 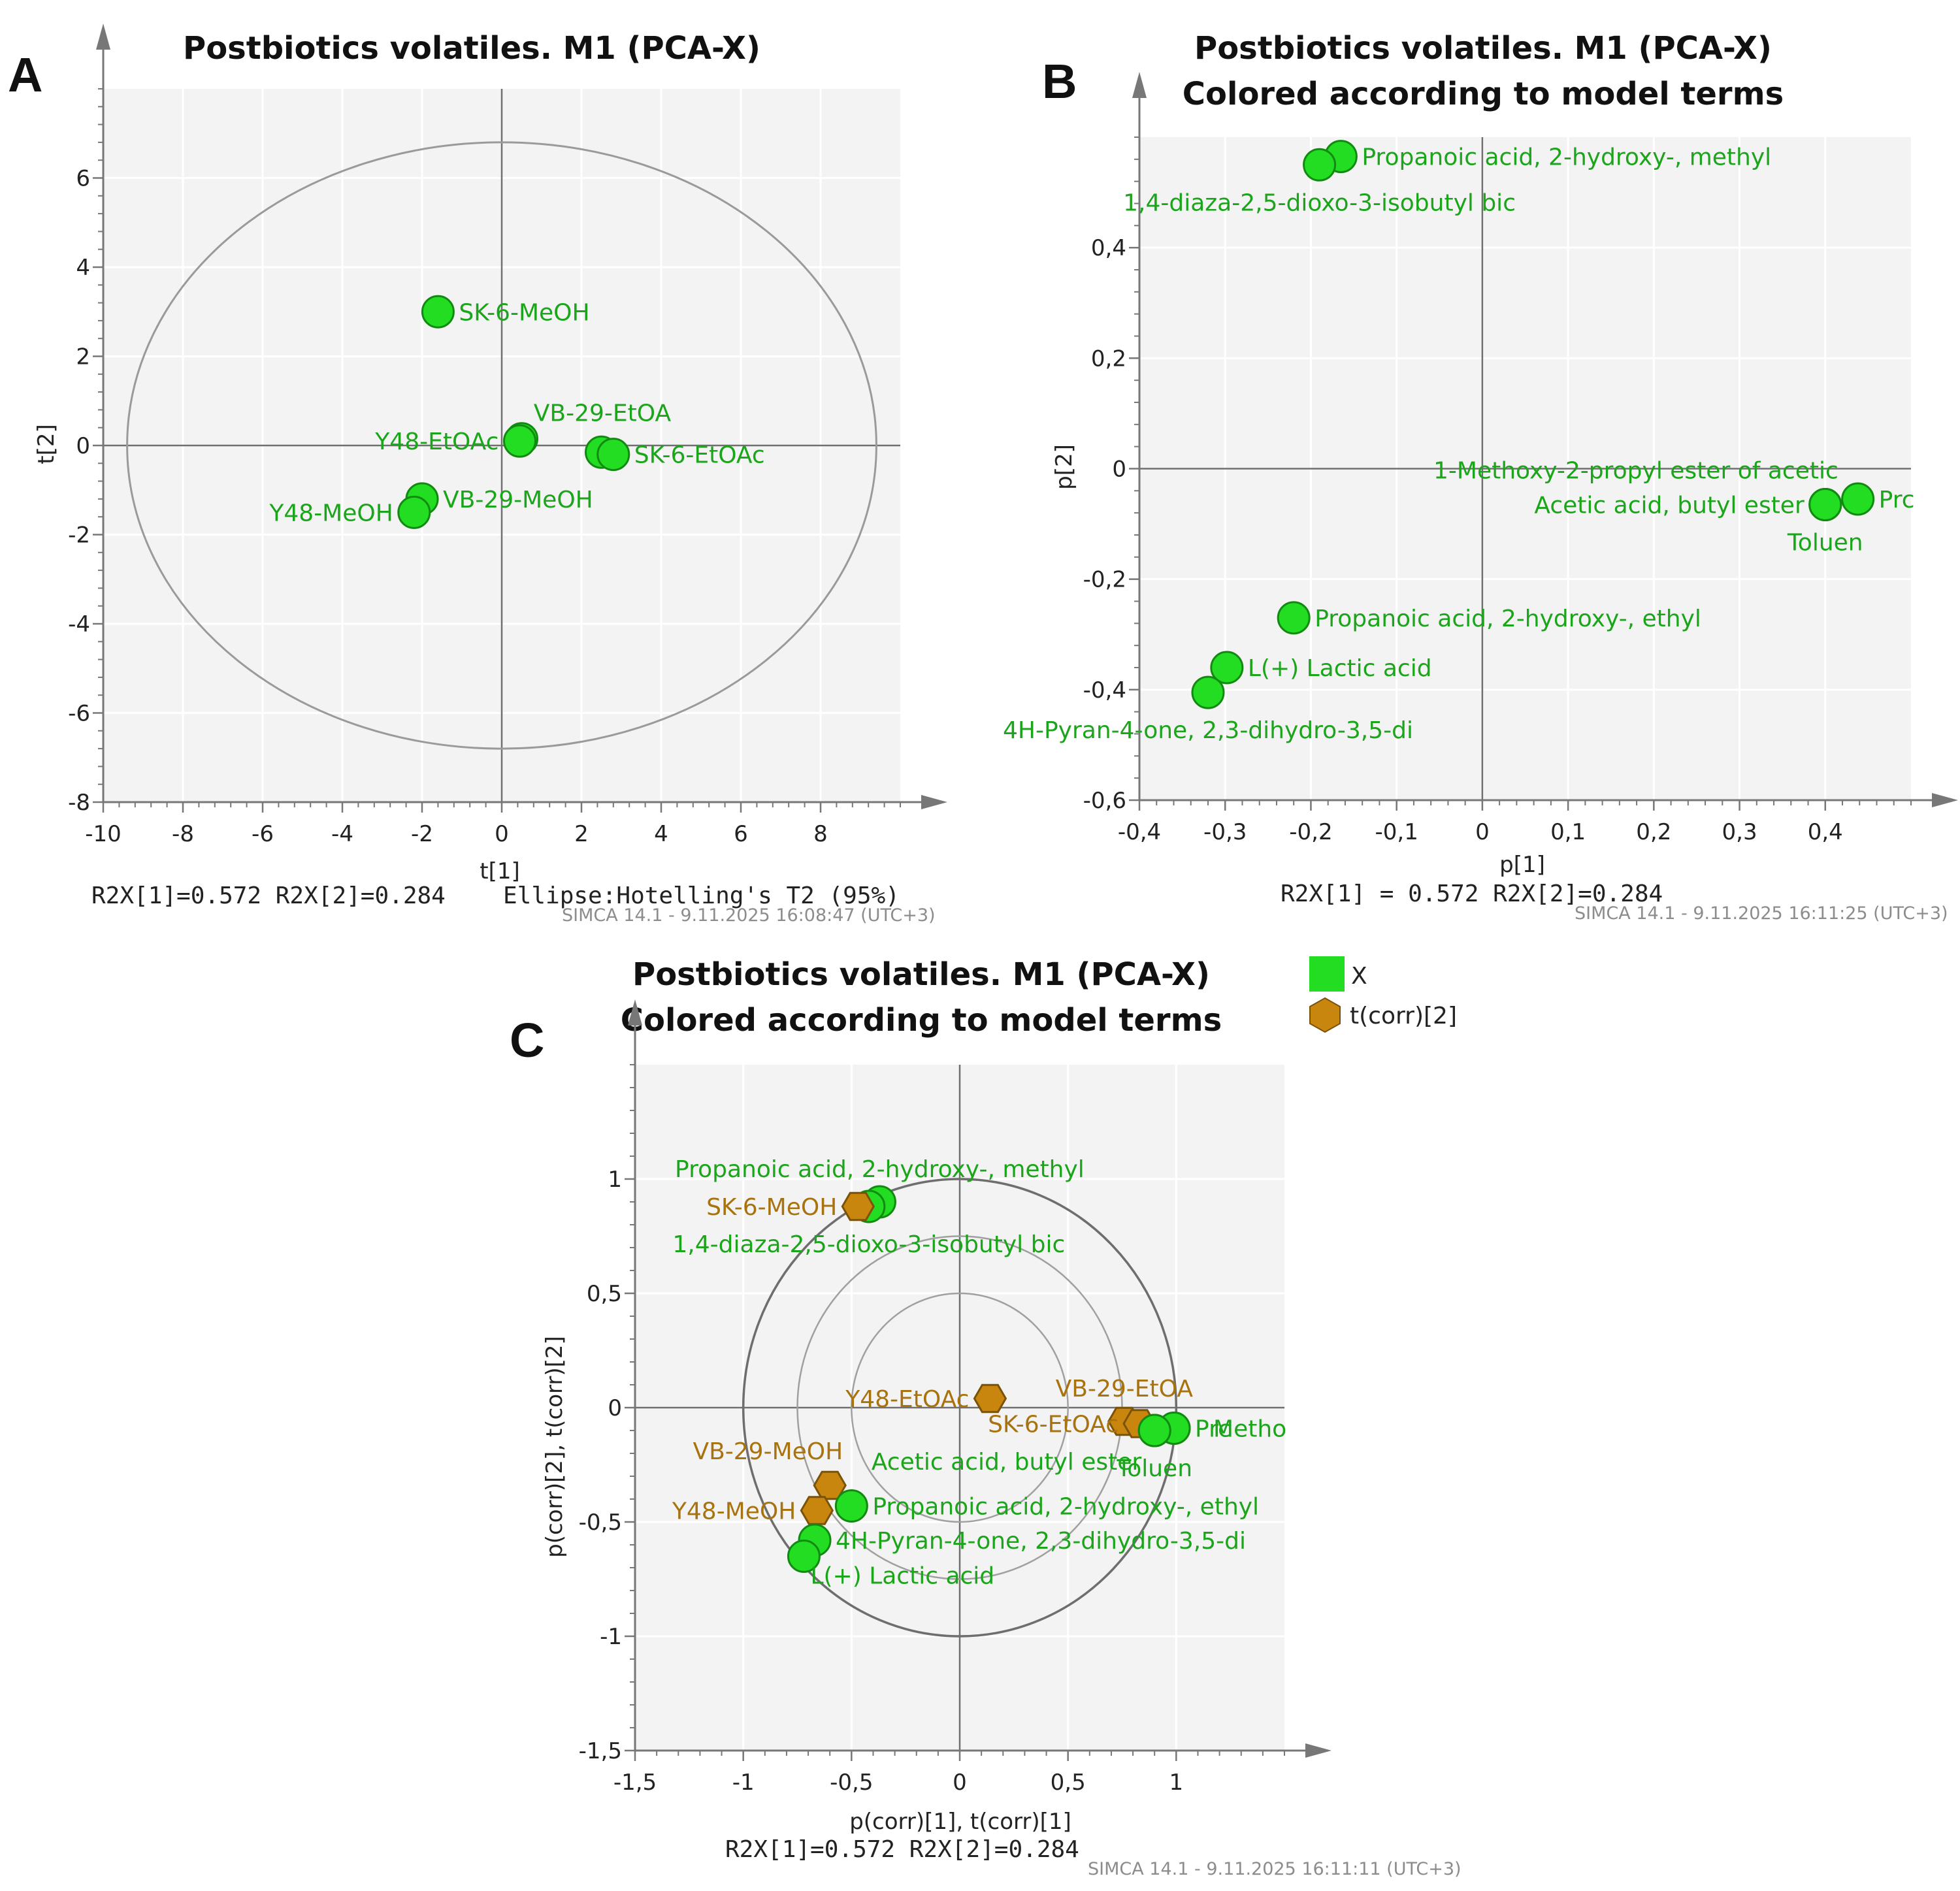 What do you see at coordinates (1739, 832) in the screenshot?
I see `x-tick-label: 0,3` at bounding box center [1739, 832].